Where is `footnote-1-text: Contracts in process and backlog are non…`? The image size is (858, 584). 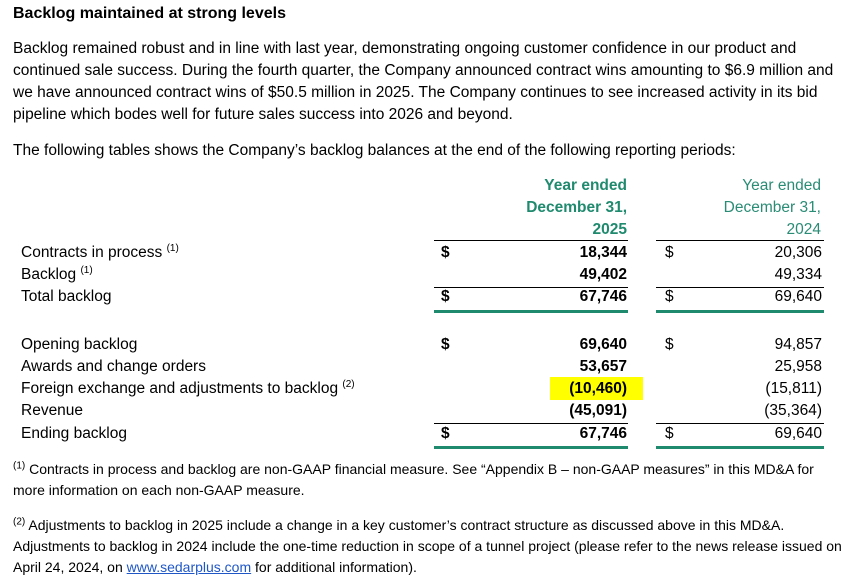
footnote-1-text: Contracts in process and backlog are non… is located at coordinates (413, 479).